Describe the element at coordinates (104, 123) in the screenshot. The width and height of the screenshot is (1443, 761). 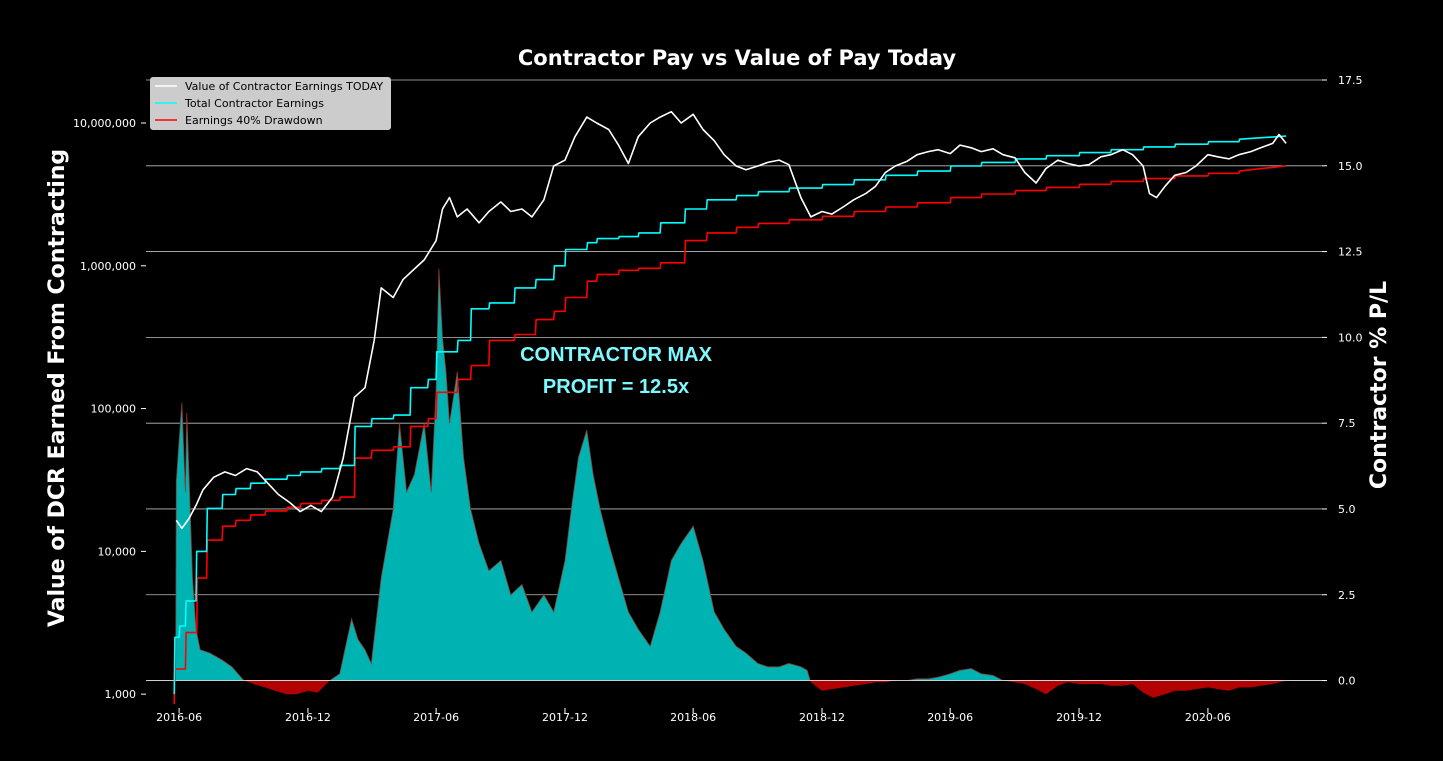
I see `y-tick-label: 10,000,000` at that location.